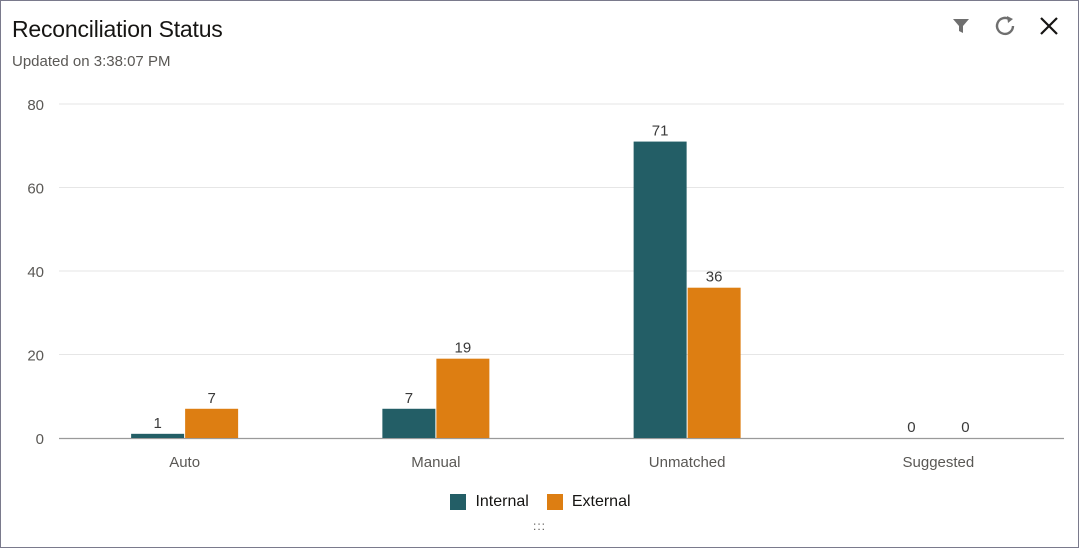  I want to click on data-label: 36, so click(714, 277).